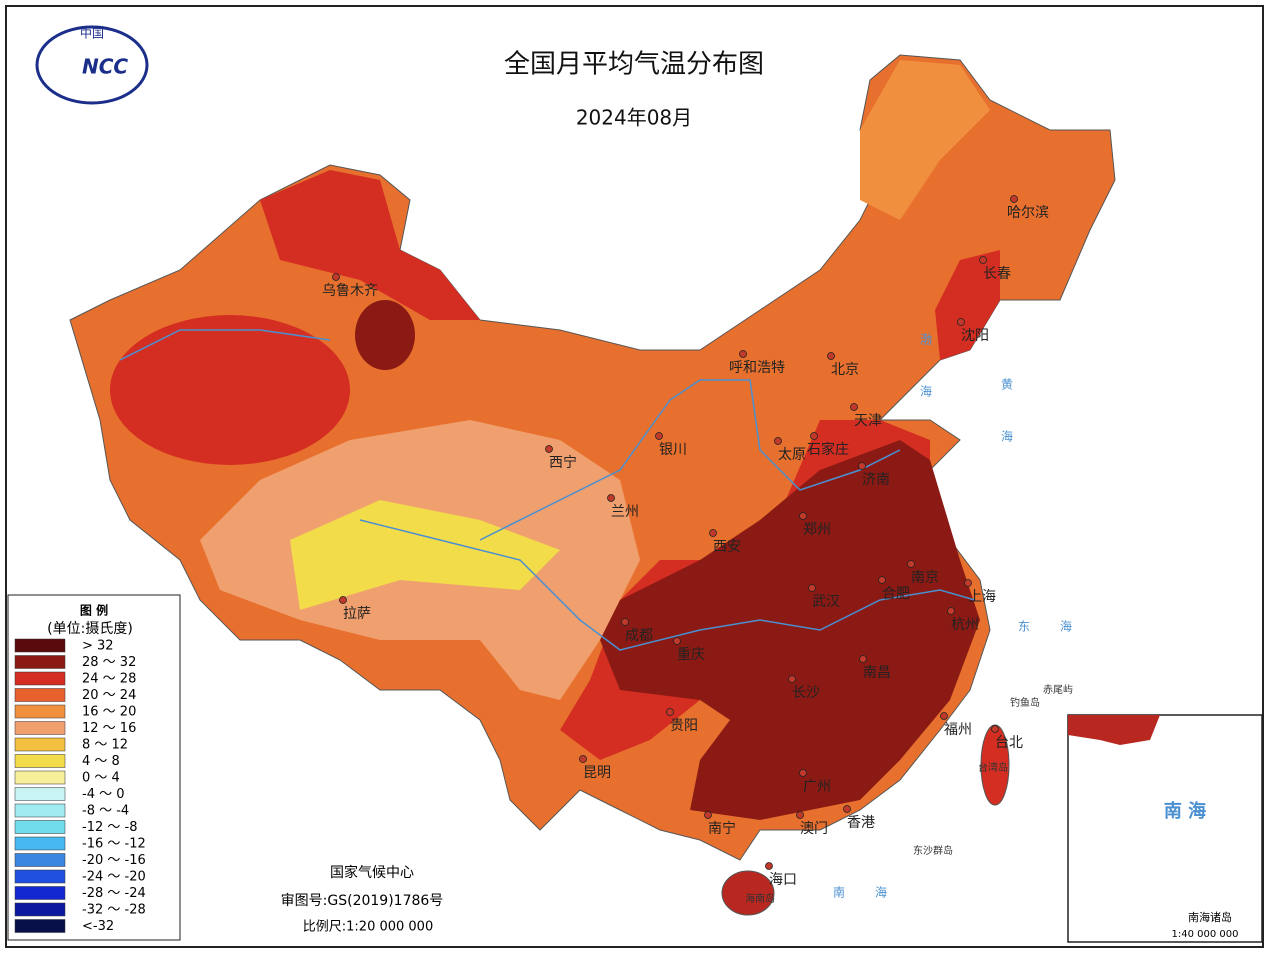 The width and height of the screenshot is (1269, 957). What do you see at coordinates (625, 512) in the screenshot?
I see `city-label: 兰州` at bounding box center [625, 512].